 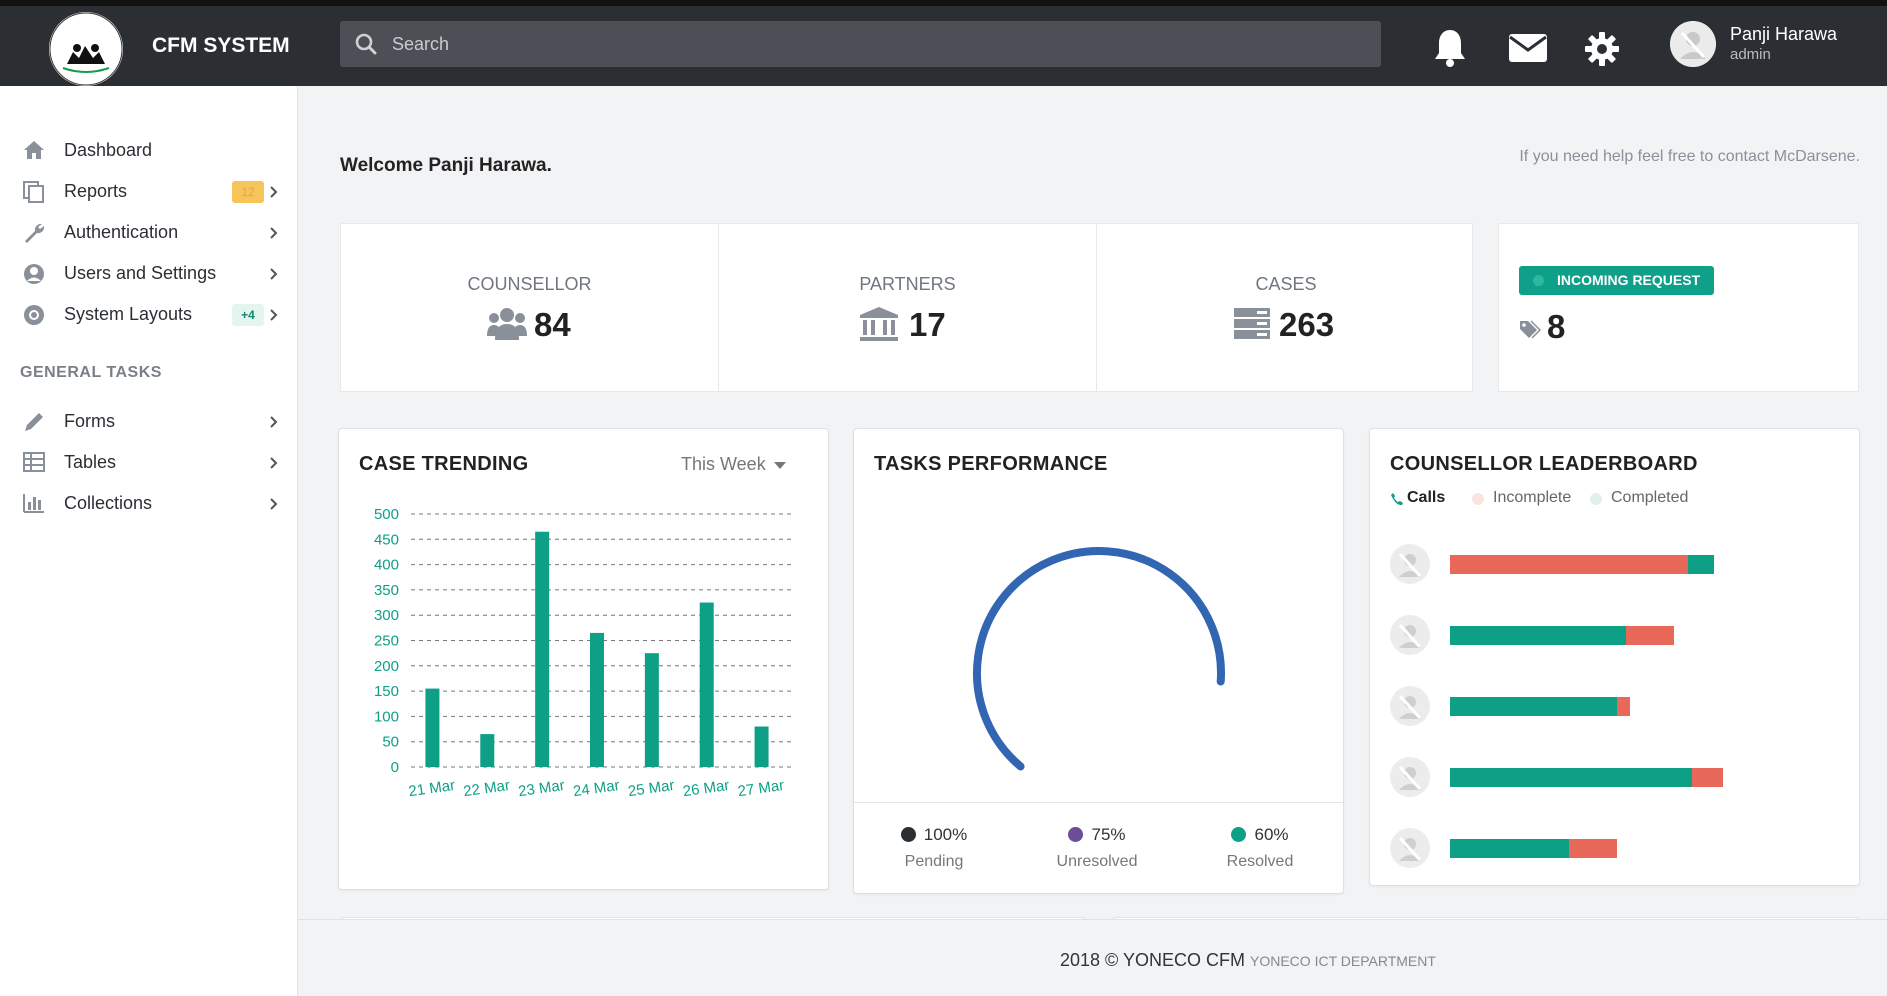 What do you see at coordinates (149, 314) in the screenshot?
I see `sidebar-item-system-layouts: System Layouts +4` at bounding box center [149, 314].